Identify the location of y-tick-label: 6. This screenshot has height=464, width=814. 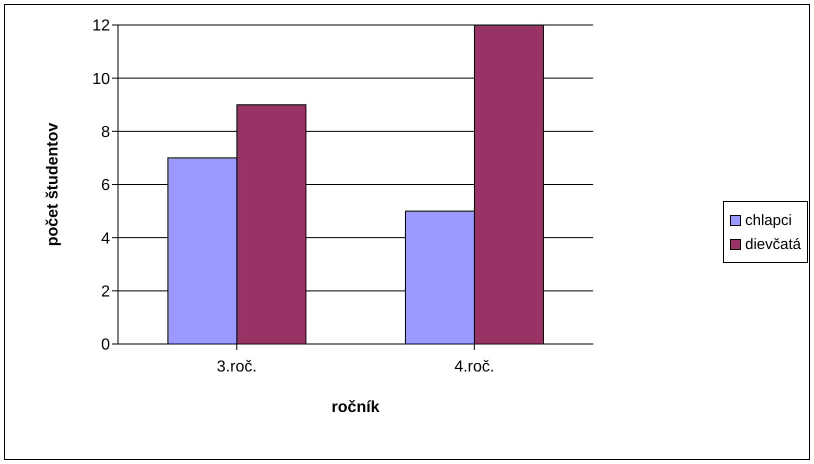
(105, 185).